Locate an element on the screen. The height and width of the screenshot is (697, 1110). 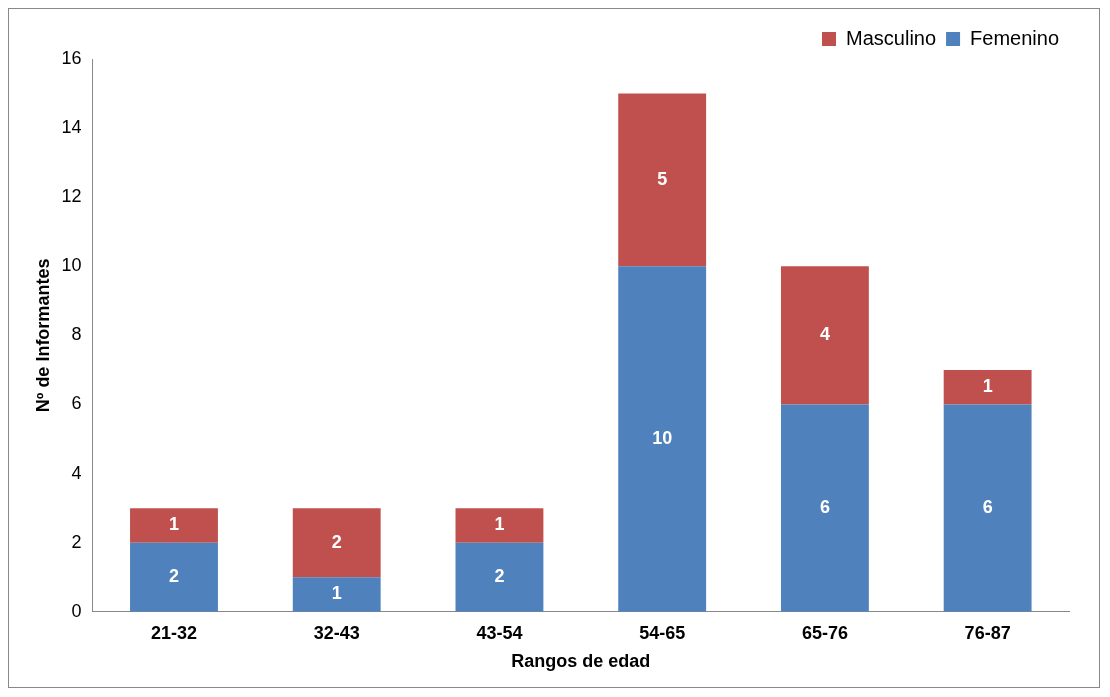
x-axis-title: Rangos de edad is located at coordinates (581, 661).